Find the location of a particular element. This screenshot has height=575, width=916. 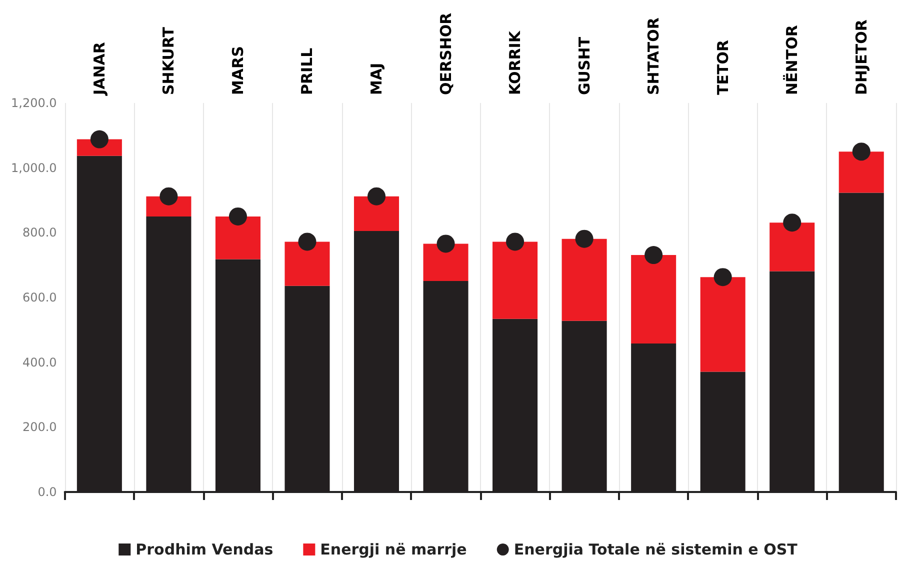

x-tick-label: SHKURT is located at coordinates (169, 60).